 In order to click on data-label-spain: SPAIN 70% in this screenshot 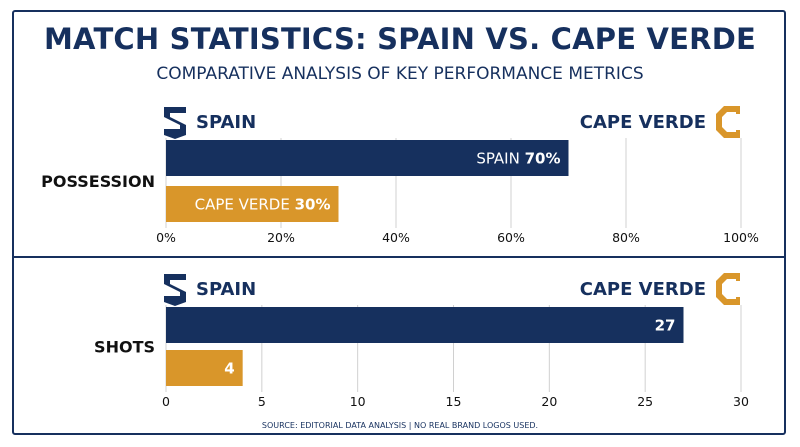, I will do `click(518, 159)`.